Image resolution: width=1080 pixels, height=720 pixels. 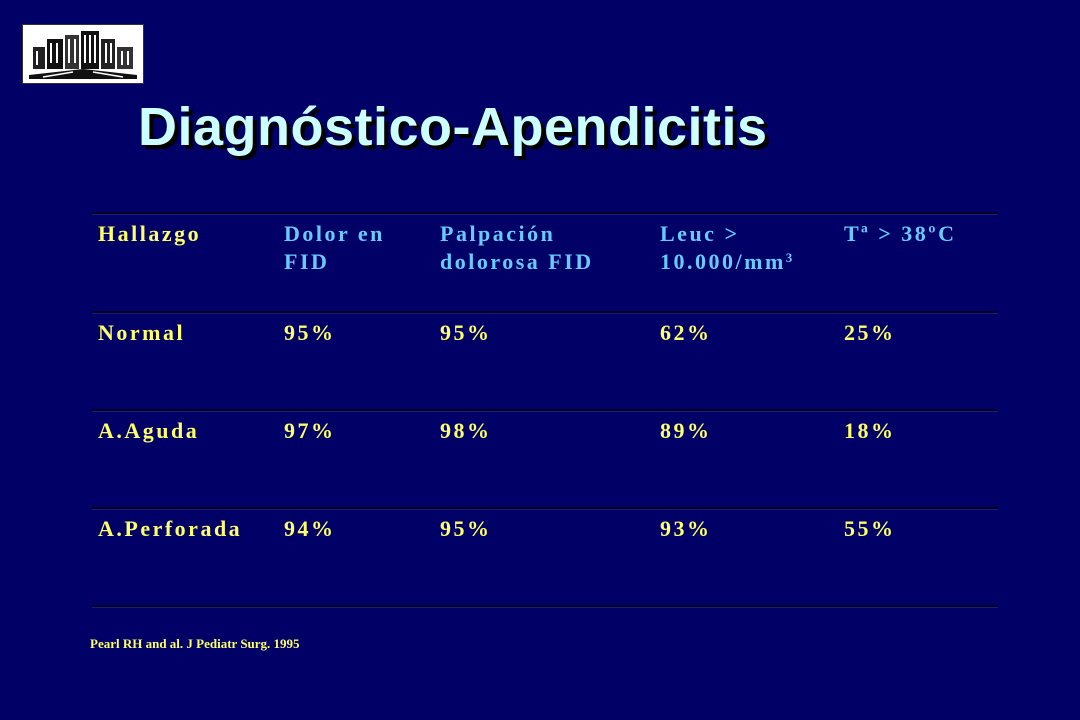 What do you see at coordinates (498, 233) in the screenshot?
I see `header-text: Palpación` at bounding box center [498, 233].